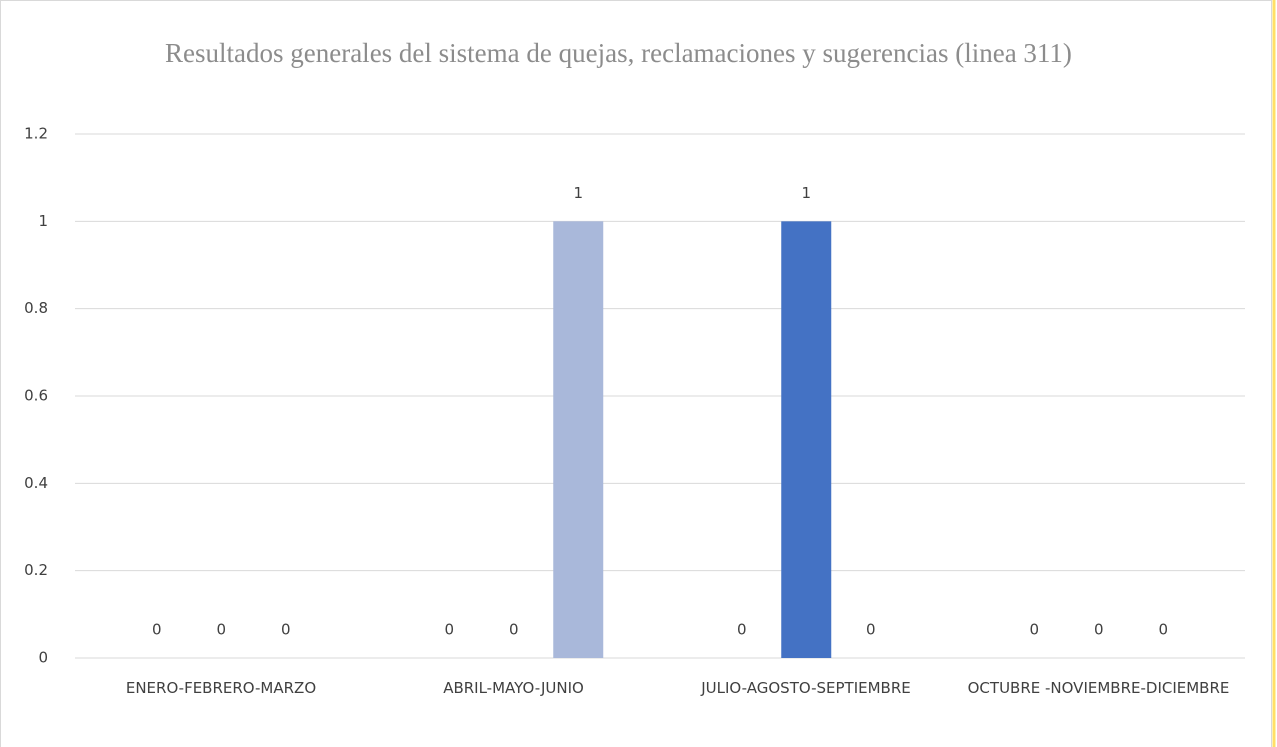  Describe the element at coordinates (221, 688) in the screenshot. I see `x-tick-label: ENERO-FEBRERO-MARZO` at that location.